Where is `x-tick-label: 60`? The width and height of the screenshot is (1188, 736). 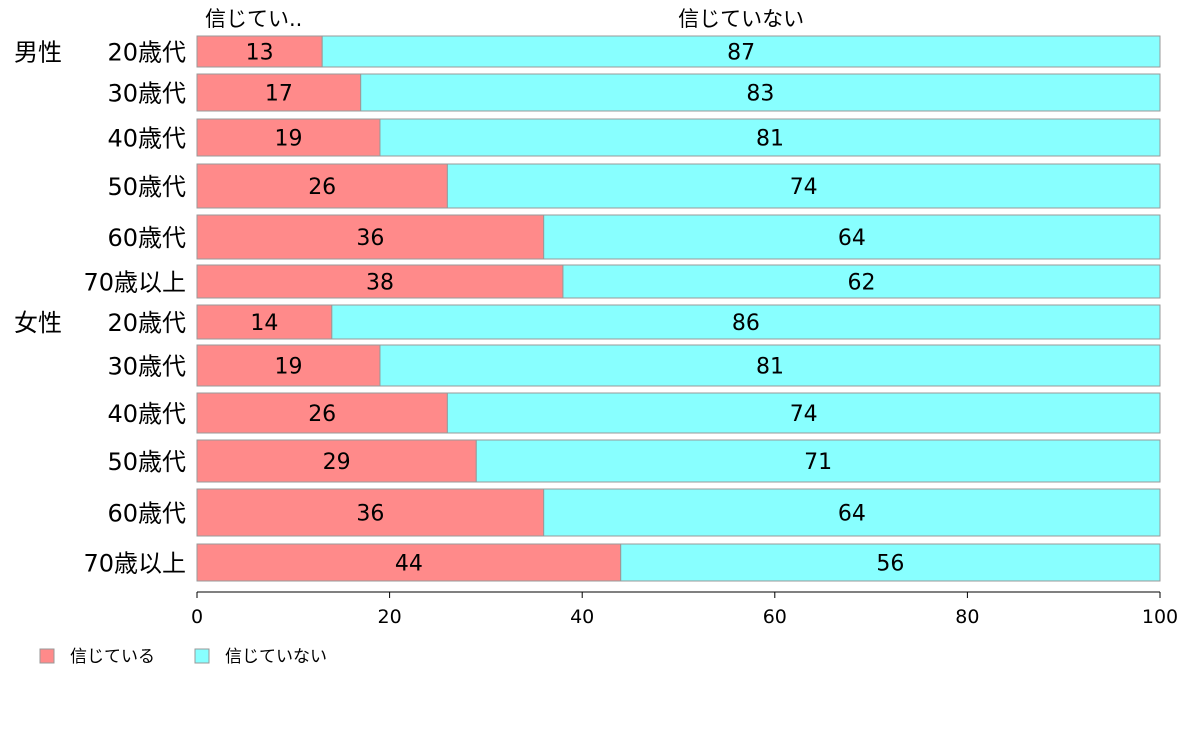 x-tick-label: 60 is located at coordinates (775, 617).